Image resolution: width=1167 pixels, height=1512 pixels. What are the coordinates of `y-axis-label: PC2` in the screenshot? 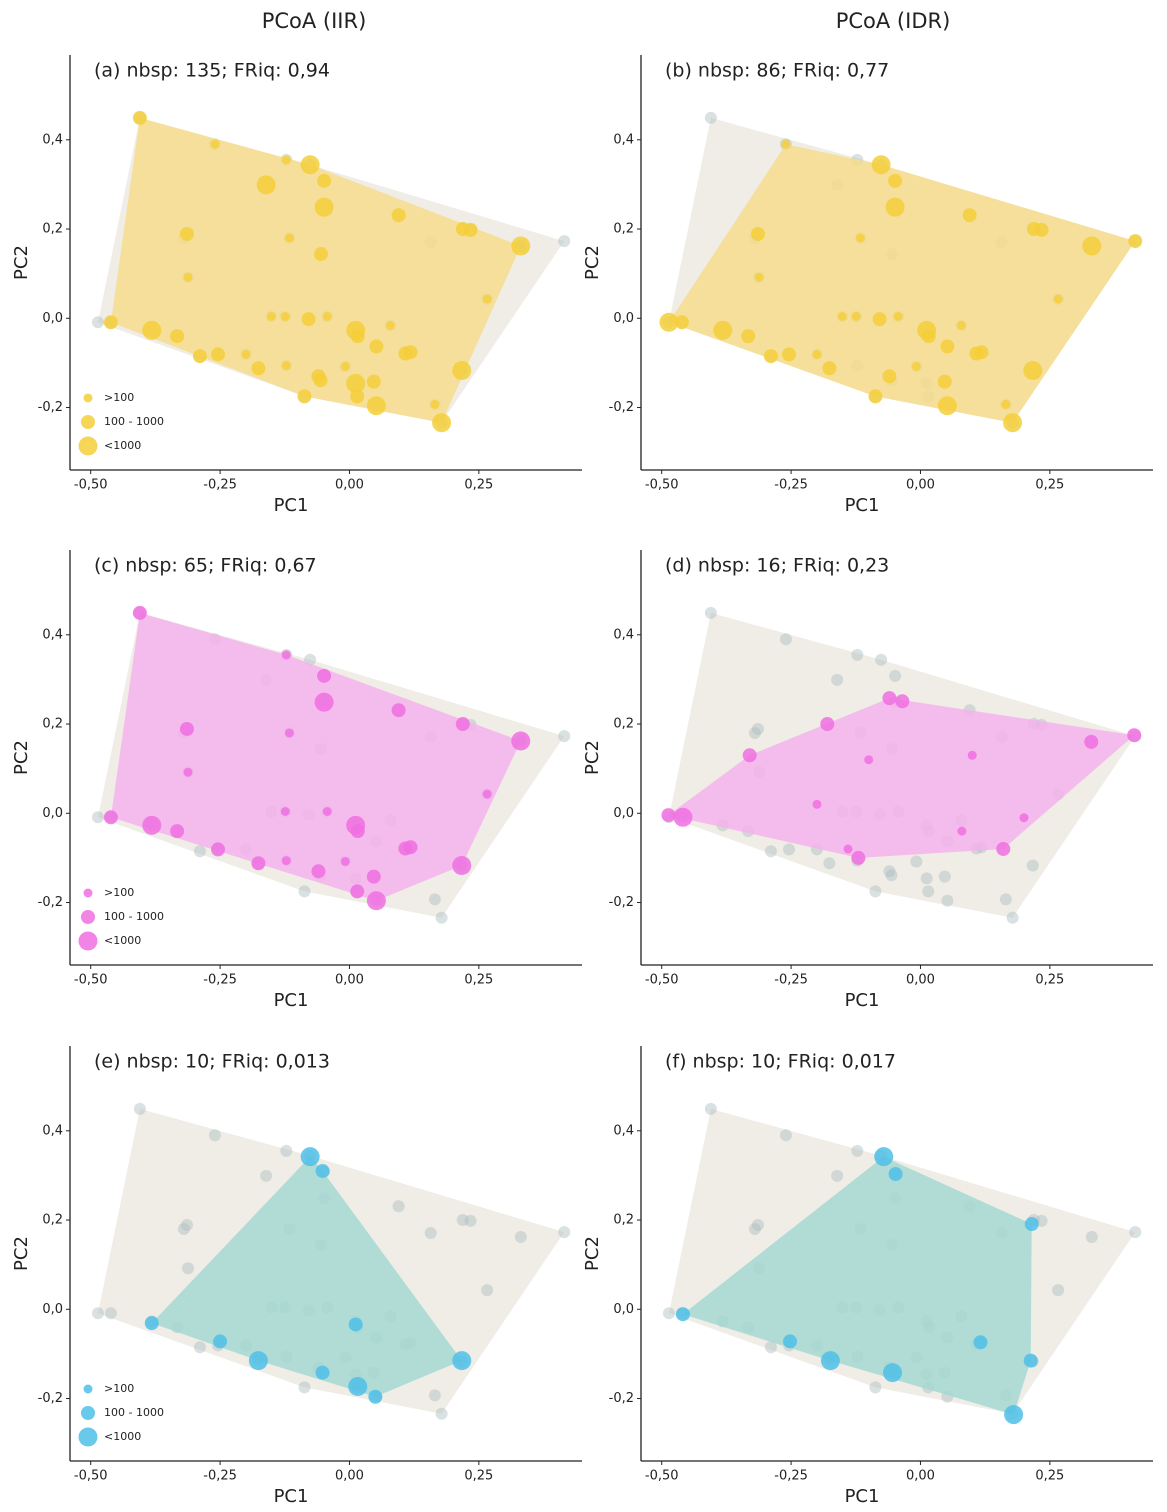 It's located at (592, 757).